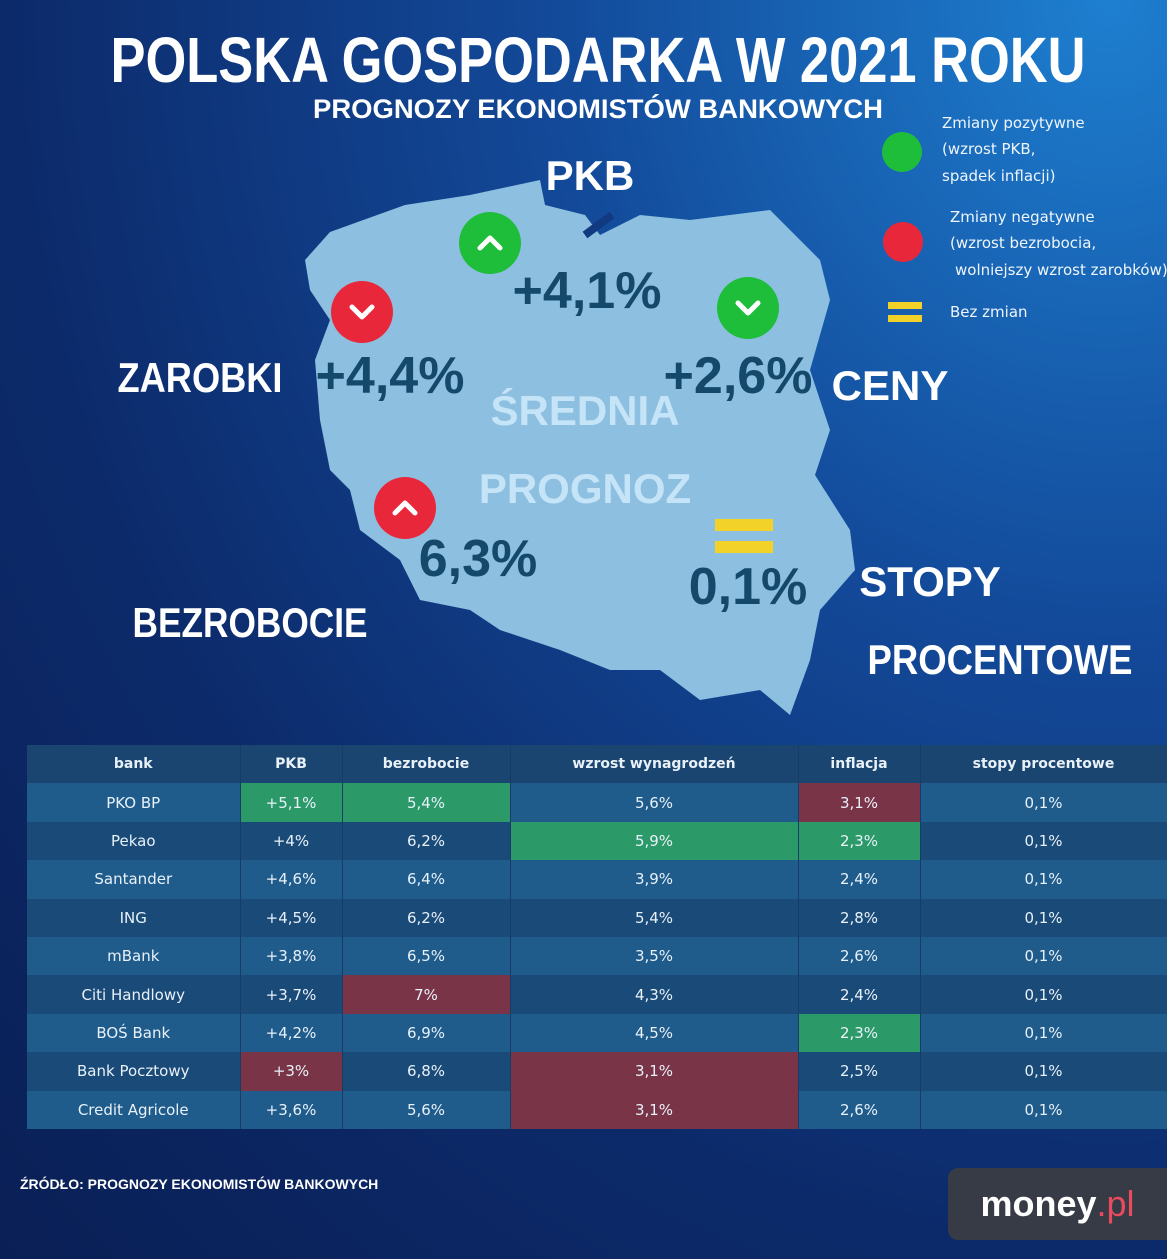  I want to click on legend-text: (wzrost PKB,, so click(988, 149).